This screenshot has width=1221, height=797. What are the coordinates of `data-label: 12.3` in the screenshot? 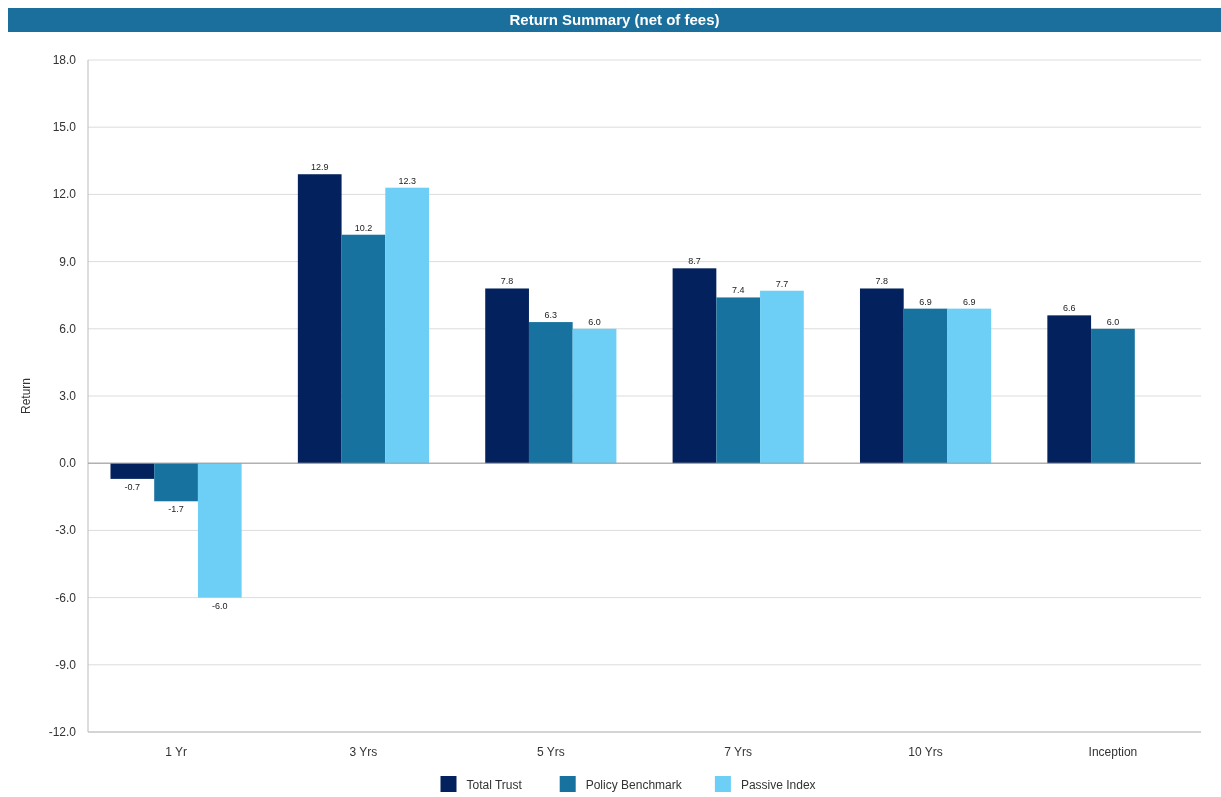 It's located at (407, 180).